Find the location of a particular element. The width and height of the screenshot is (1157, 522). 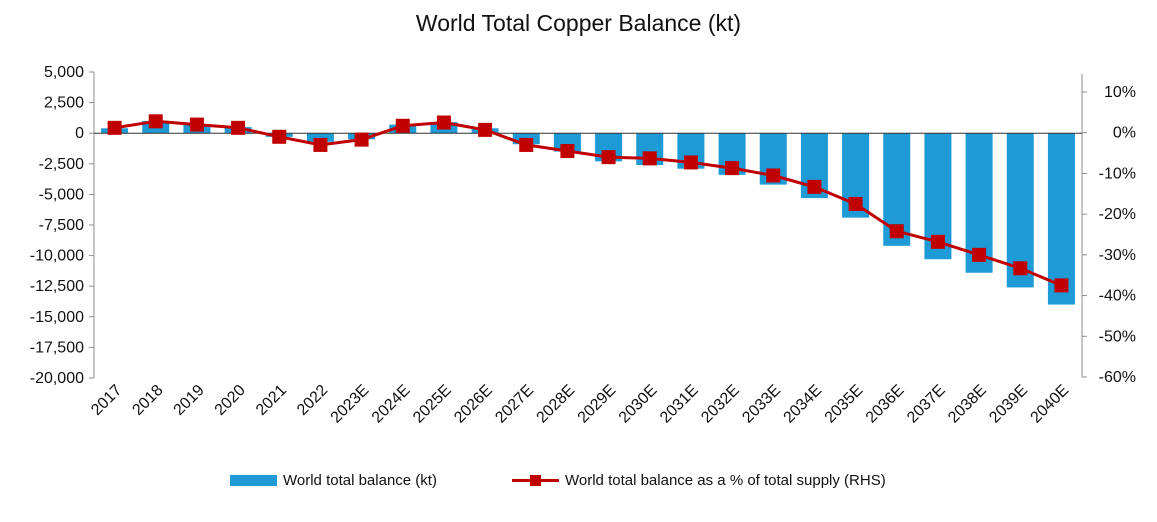

y-right-tick-label: -10% is located at coordinates (1117, 173).